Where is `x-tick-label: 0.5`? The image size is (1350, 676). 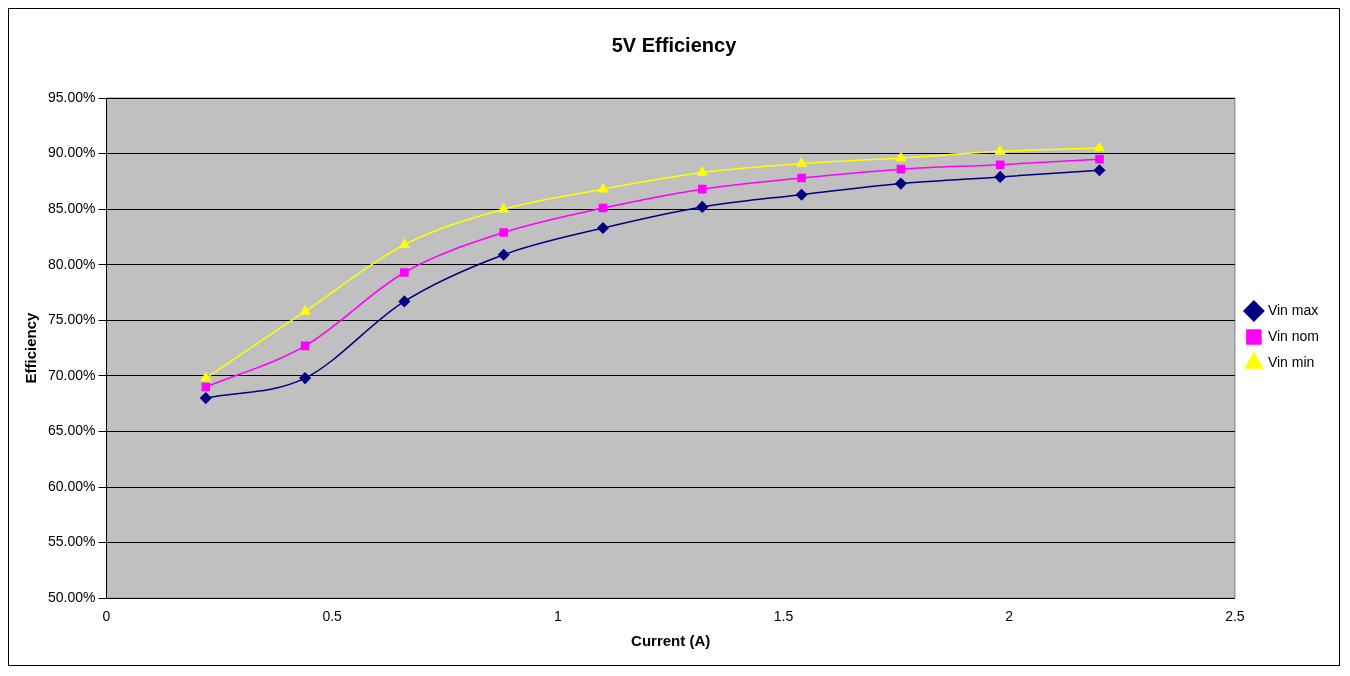 x-tick-label: 0.5 is located at coordinates (332, 616).